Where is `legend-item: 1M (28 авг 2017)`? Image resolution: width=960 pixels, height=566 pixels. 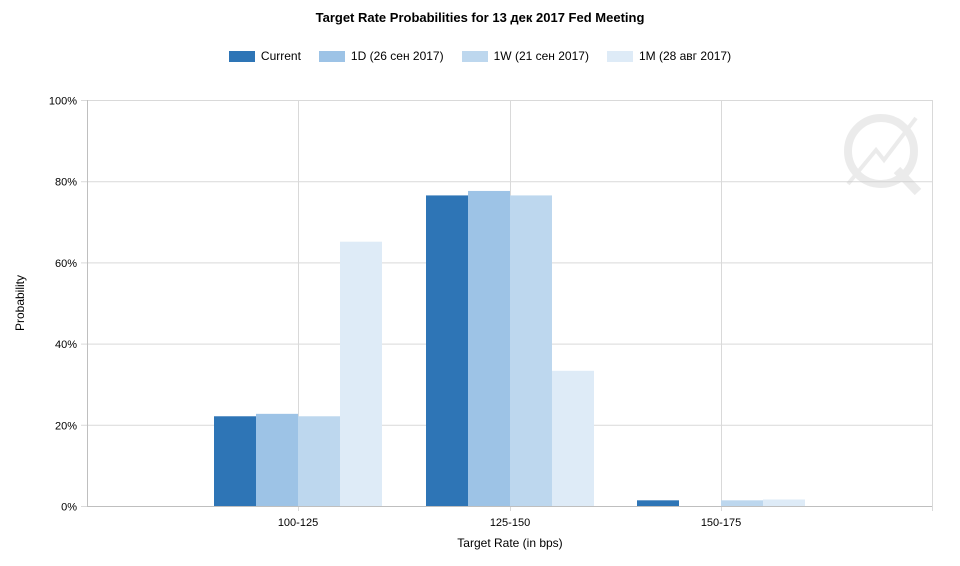
legend-item: 1M (28 авг 2017) is located at coordinates (669, 56).